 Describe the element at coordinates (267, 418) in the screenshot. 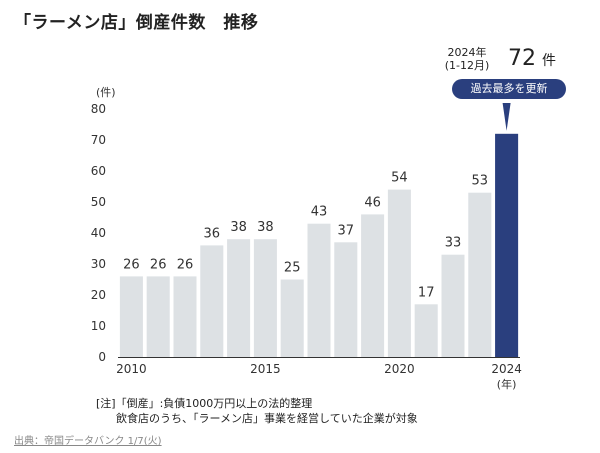

I see `note-line-2: 飲食店のうち、「ラーメン店」事業を経営していた企業が対象` at that location.